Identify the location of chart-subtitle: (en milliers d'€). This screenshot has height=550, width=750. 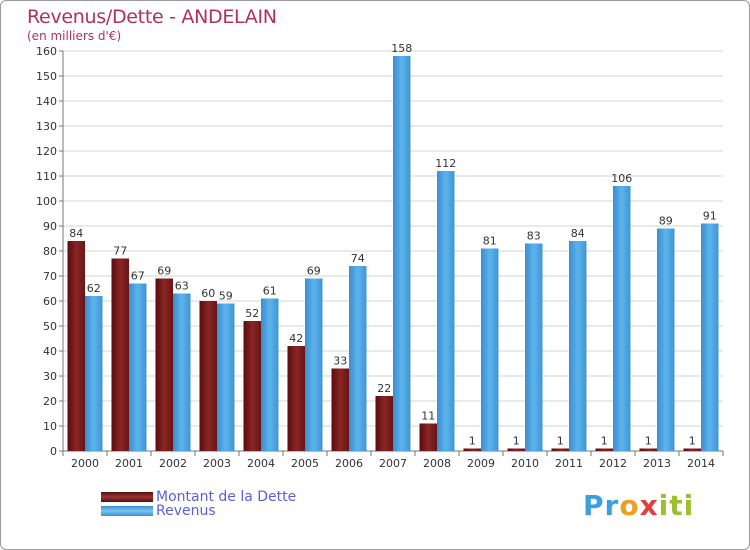
(74, 36).